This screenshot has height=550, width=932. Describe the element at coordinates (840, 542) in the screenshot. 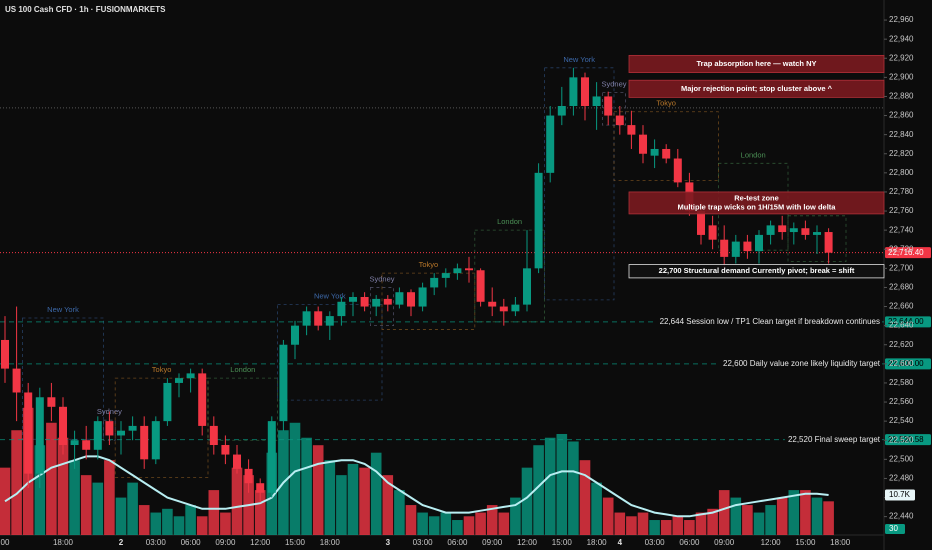

I see `x-tick-label: 18:00` at that location.